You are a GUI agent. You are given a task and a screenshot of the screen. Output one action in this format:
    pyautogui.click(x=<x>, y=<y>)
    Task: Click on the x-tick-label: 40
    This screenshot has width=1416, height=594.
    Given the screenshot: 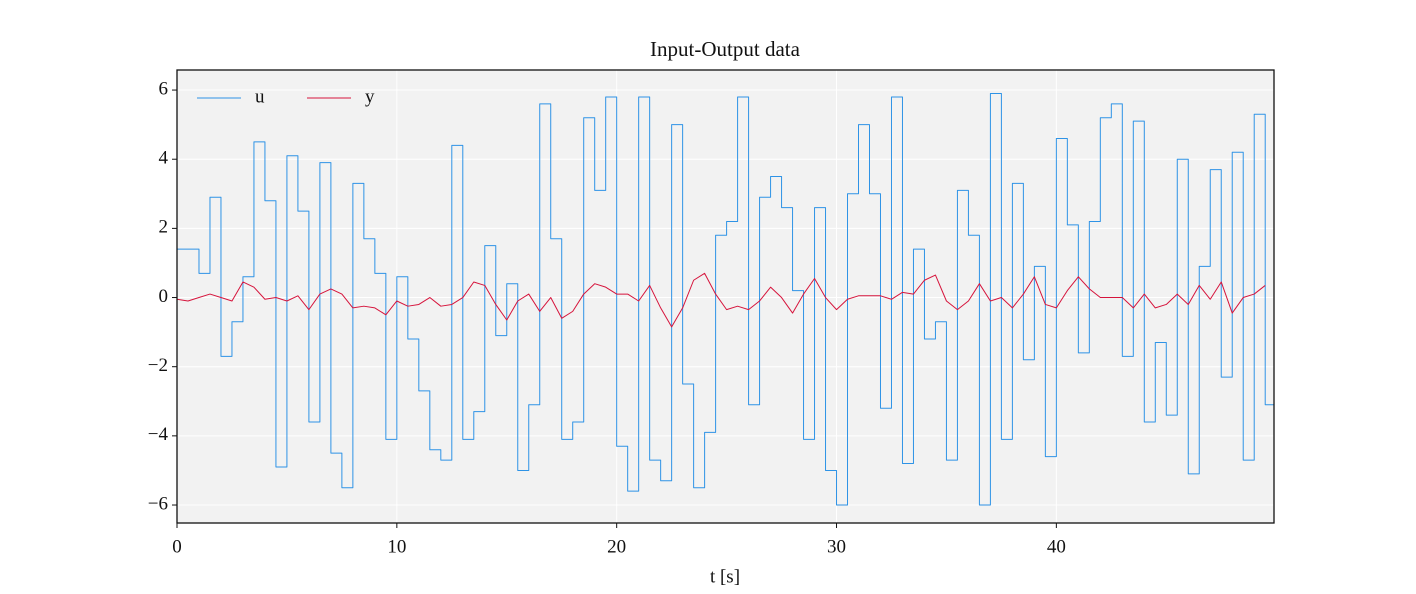 What is the action you would take?
    pyautogui.click(x=1056, y=546)
    